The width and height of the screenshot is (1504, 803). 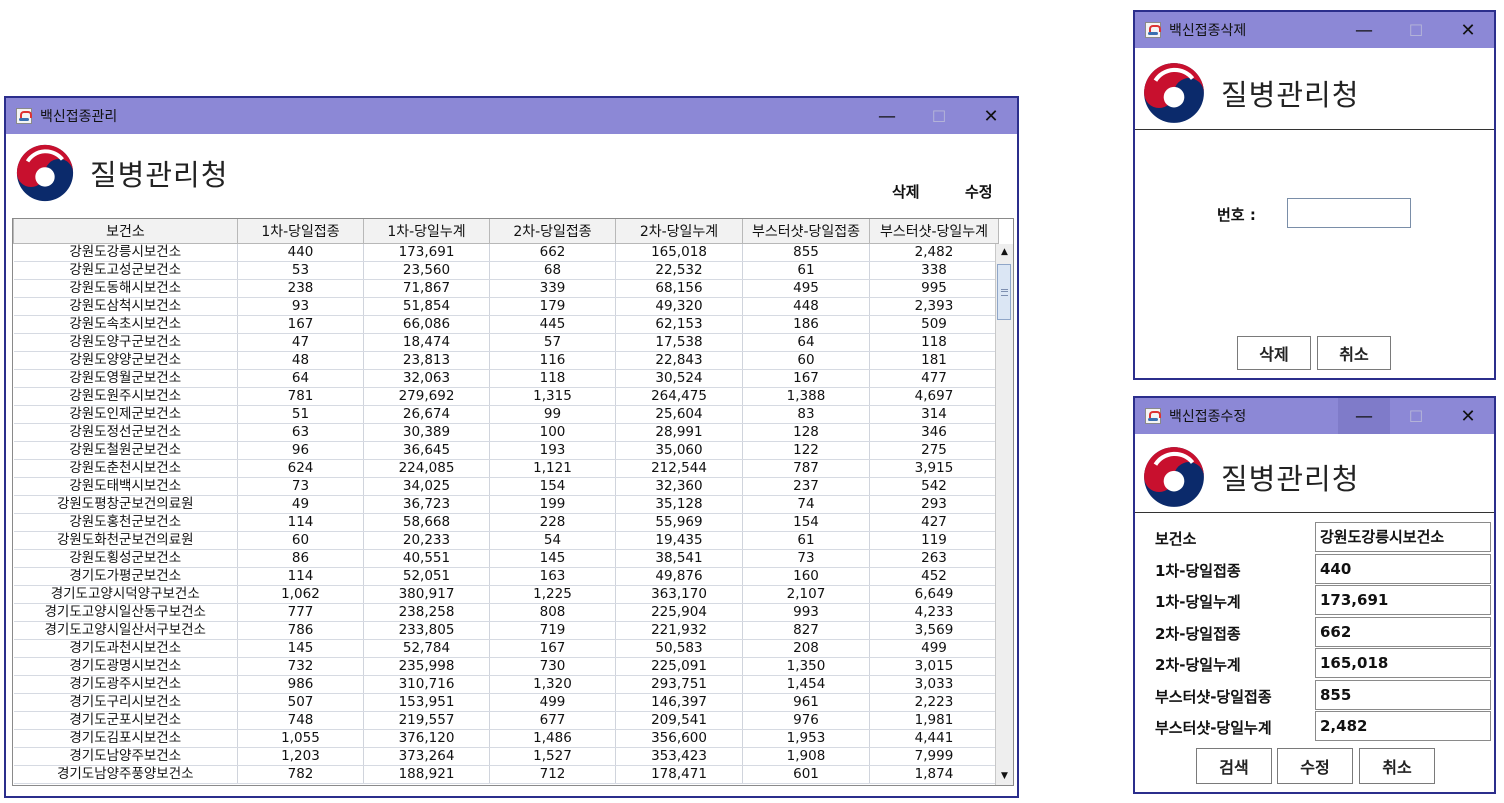 What do you see at coordinates (126, 361) in the screenshot?
I see `table-cell: 강원도양양군보건소` at bounding box center [126, 361].